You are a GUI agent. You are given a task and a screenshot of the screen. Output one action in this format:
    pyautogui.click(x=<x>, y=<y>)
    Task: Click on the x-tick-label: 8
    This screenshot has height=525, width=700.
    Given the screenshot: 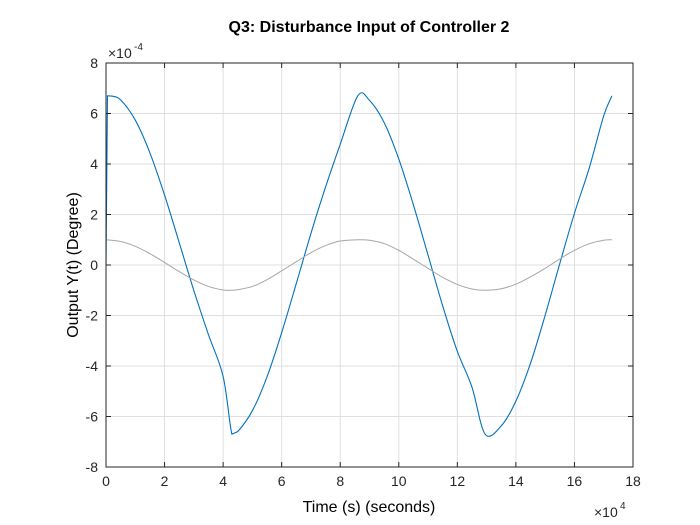 What is the action you would take?
    pyautogui.click(x=340, y=481)
    